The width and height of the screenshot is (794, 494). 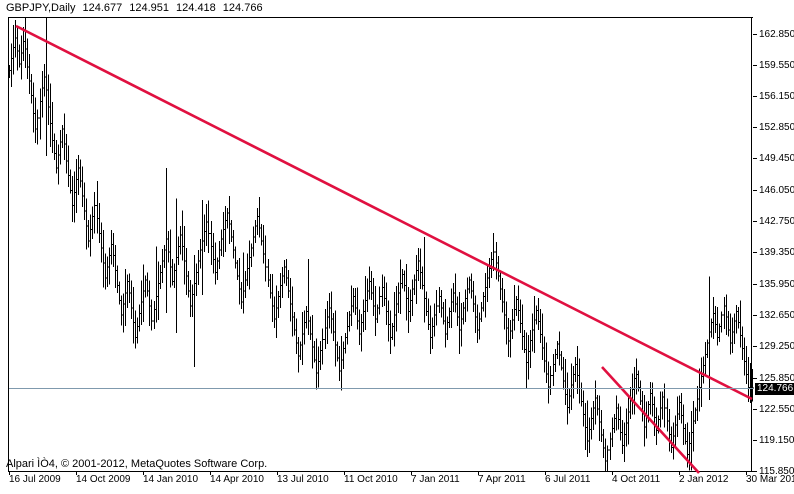 I want to click on price-tick-label: 119.150, so click(x=776, y=441).